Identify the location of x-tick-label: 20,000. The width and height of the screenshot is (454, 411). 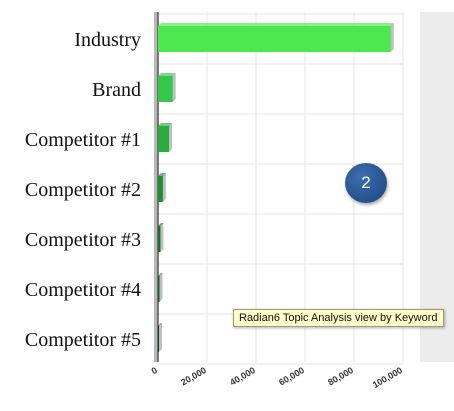
(193, 376).